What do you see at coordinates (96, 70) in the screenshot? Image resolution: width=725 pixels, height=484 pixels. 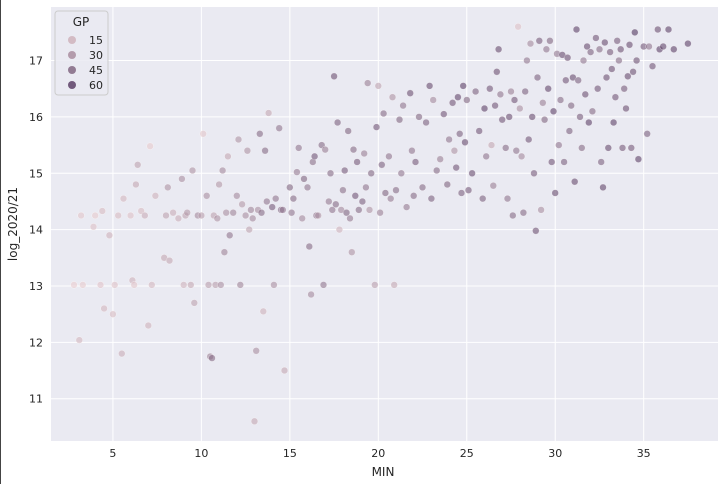 I see `legend-label: 45` at bounding box center [96, 70].